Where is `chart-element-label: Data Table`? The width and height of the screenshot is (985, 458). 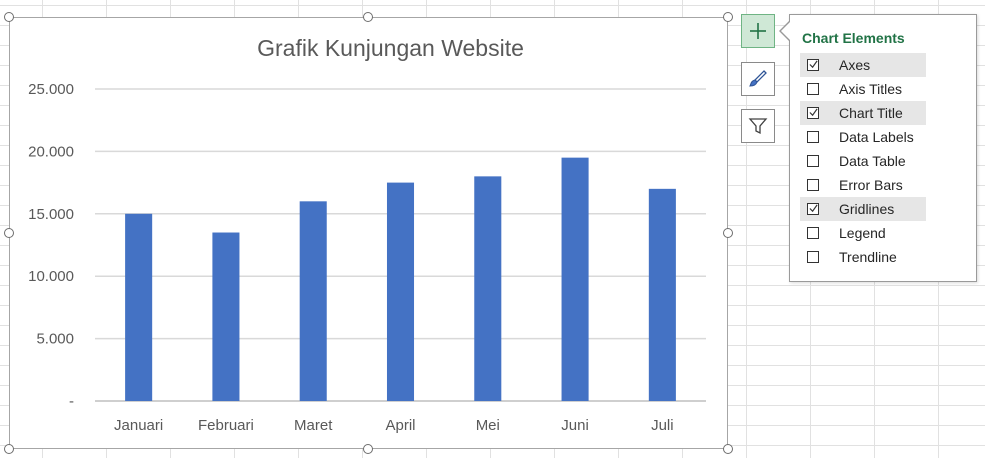
chart-element-label: Data Table is located at coordinates (872, 161).